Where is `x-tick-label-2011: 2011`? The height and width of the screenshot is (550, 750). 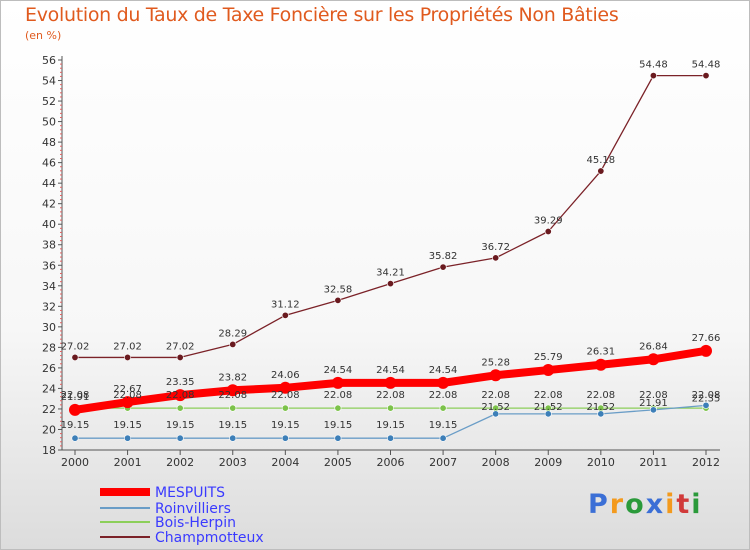 x-tick-label-2011: 2011 is located at coordinates (653, 462).